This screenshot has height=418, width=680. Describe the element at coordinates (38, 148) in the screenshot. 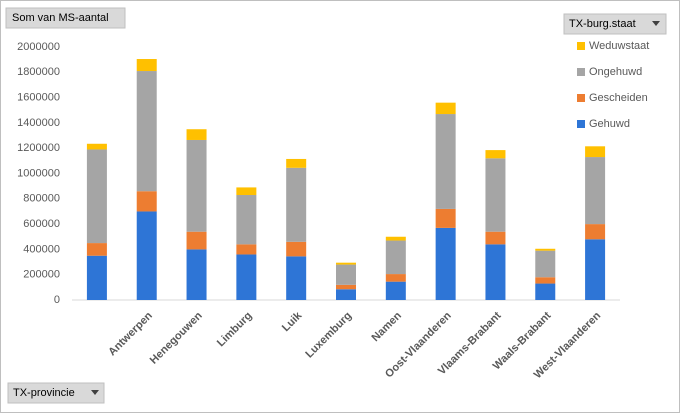

I see `y-tick-label: 1200000` at that location.